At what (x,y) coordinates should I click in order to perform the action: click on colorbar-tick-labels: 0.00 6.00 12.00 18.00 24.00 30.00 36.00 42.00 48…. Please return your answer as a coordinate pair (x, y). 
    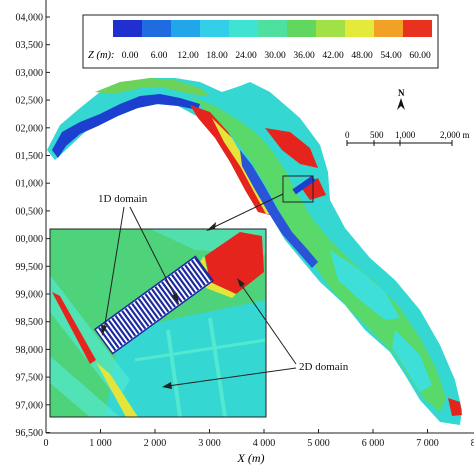
    Looking at the image, I should click on (276, 56).